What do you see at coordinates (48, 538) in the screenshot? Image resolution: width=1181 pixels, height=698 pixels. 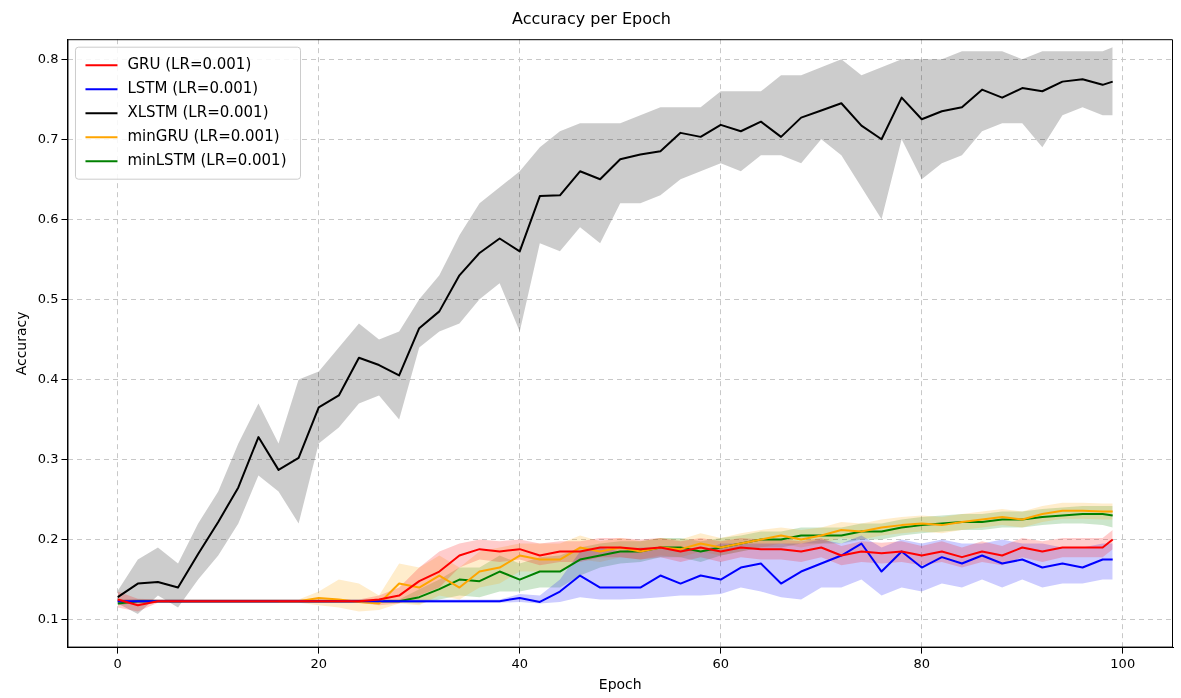 I see `y-tick-label: 0.2` at bounding box center [48, 538].